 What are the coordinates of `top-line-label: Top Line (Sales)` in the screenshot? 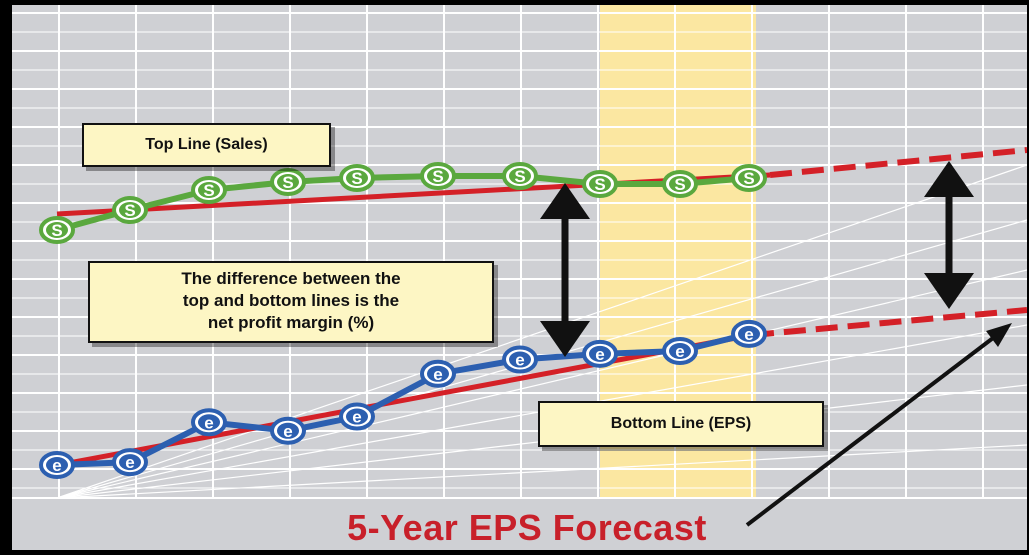 It's located at (206, 145).